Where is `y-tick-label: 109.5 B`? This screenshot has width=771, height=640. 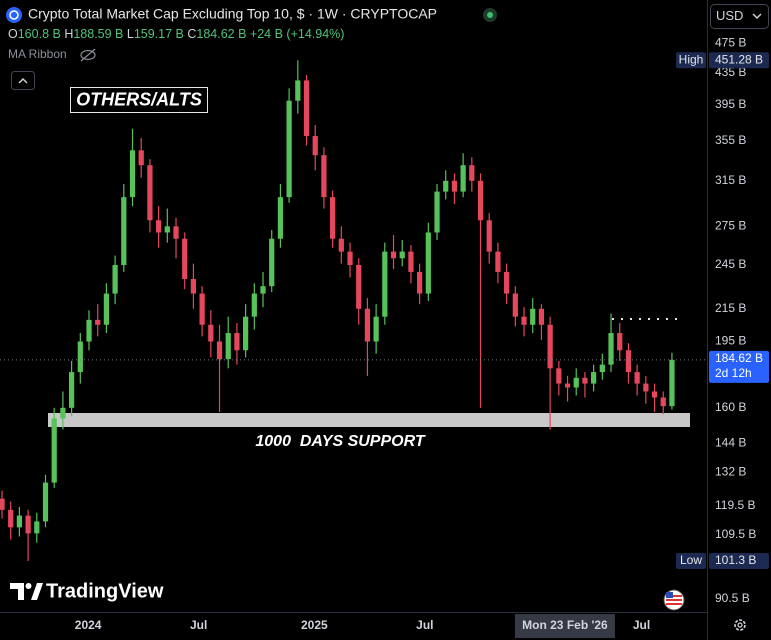
y-tick-label: 109.5 B is located at coordinates (735, 534).